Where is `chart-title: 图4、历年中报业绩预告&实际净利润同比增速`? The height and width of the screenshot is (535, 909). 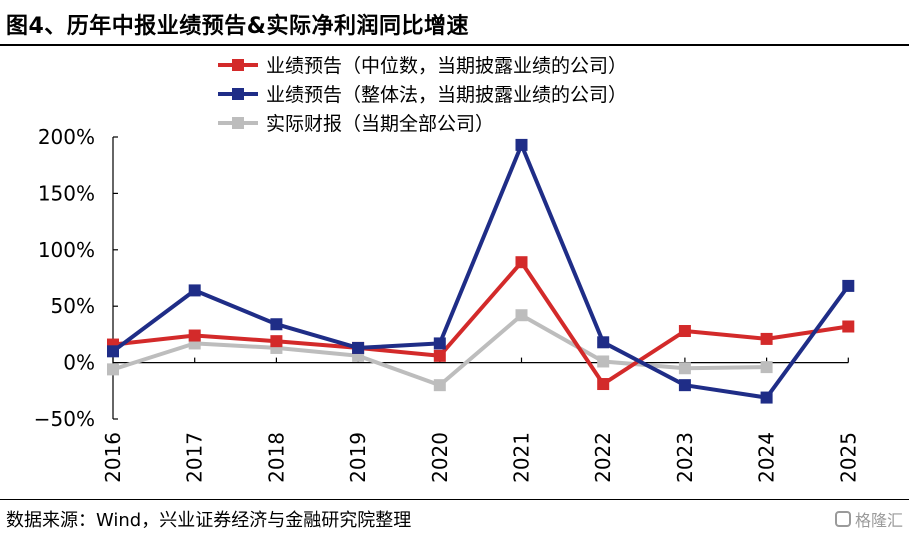
chart-title: 图4、历年中报业绩预告&实际净利润同比增速 is located at coordinates (237, 26).